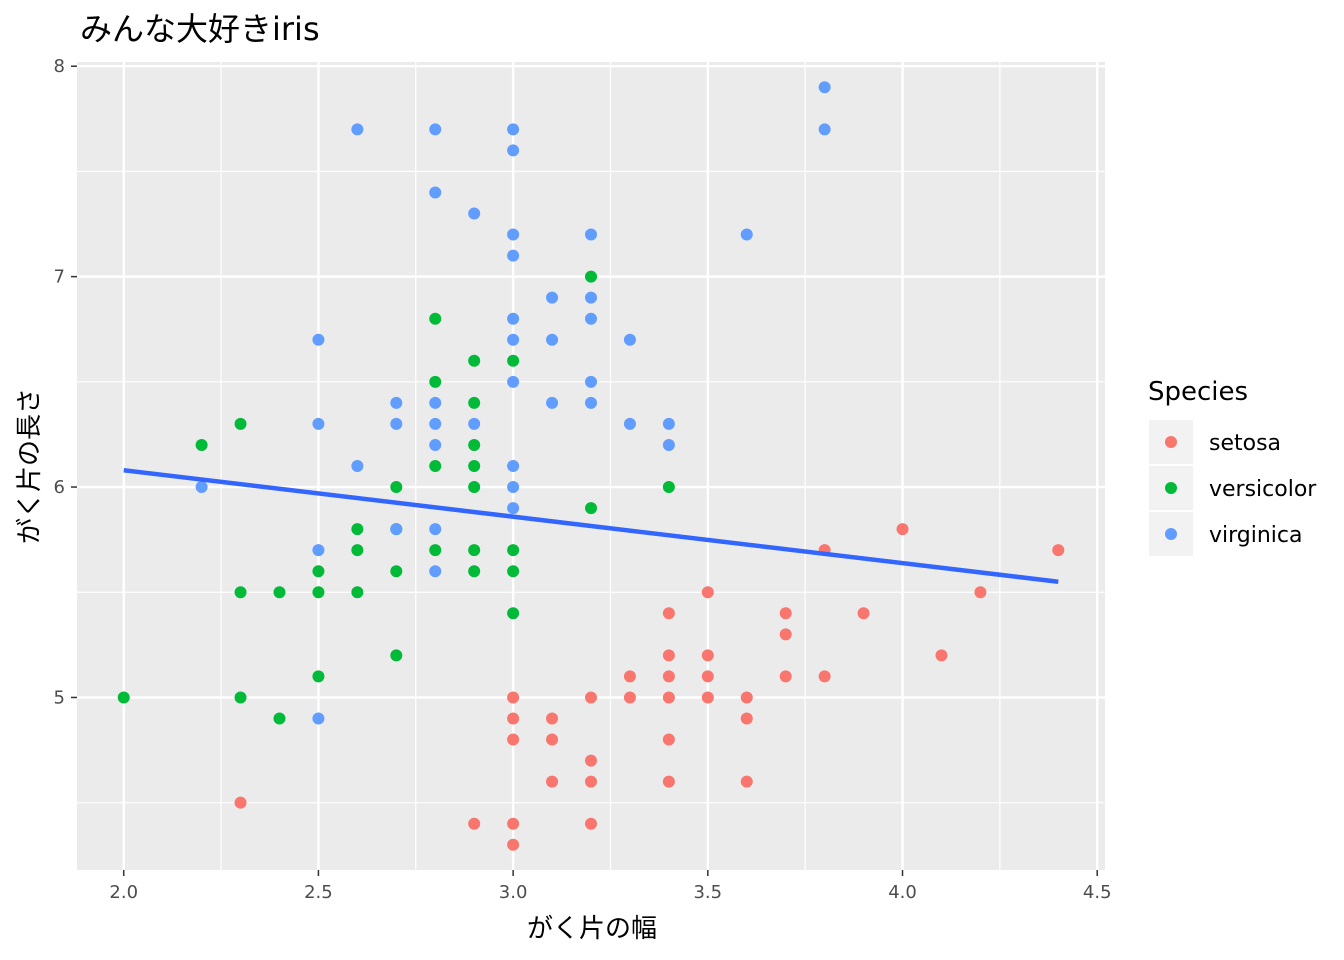 Image resolution: width=1344 pixels, height=960 pixels. Describe the element at coordinates (902, 892) in the screenshot. I see `x-tick-label: 4.0` at that location.